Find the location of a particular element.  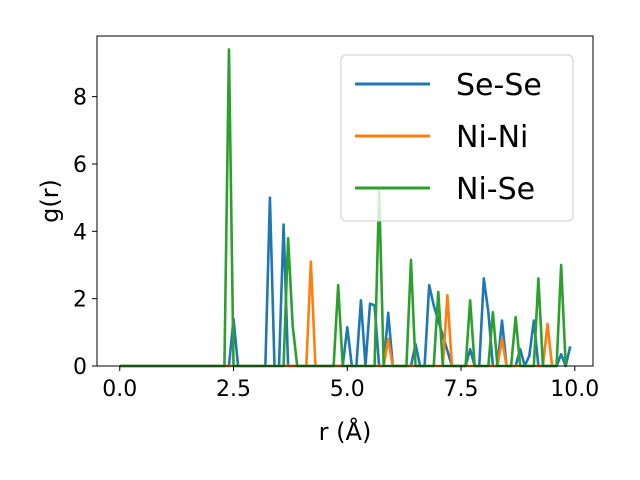

y-tick-label: 4 is located at coordinates (80, 232).